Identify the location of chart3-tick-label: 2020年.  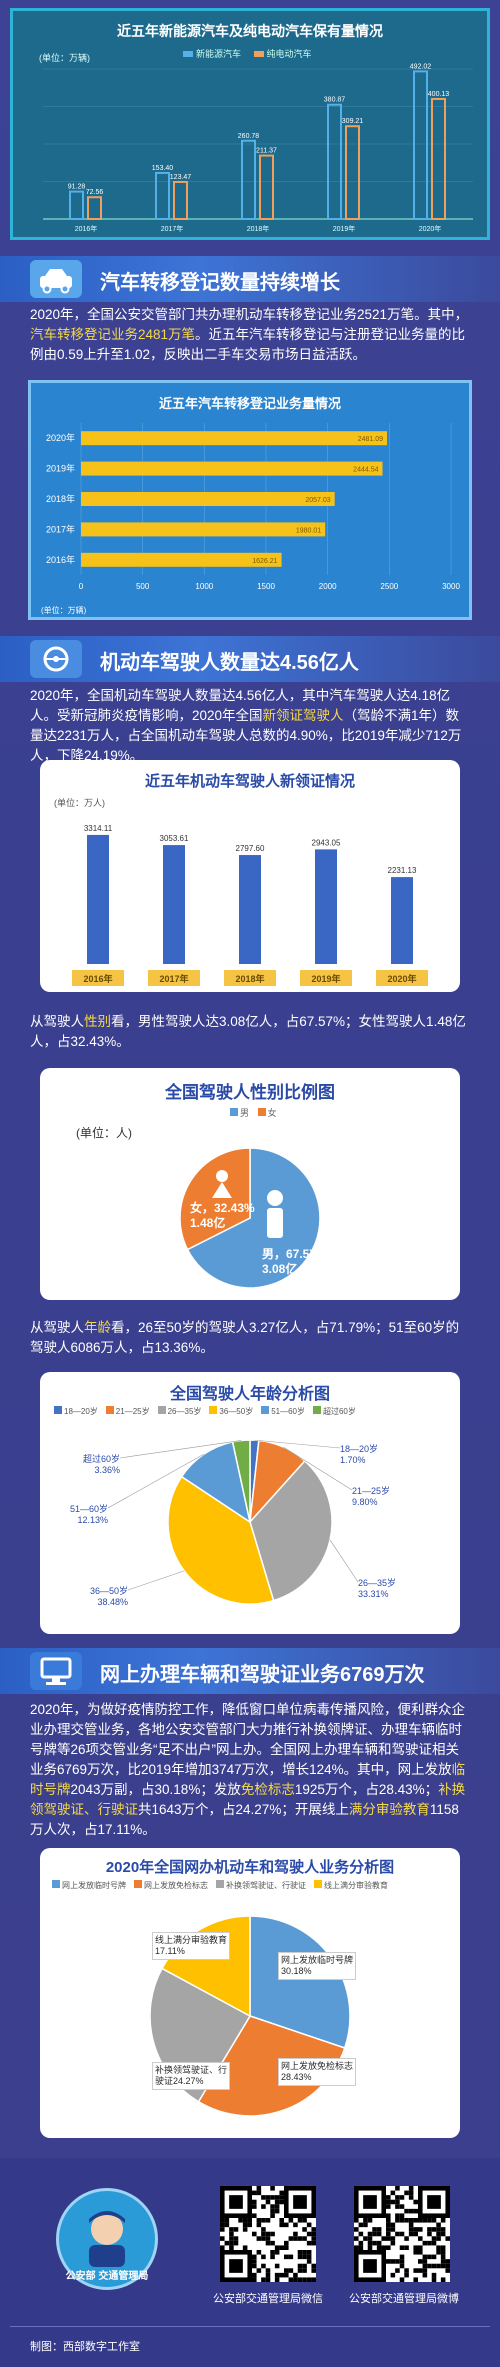
(401, 978).